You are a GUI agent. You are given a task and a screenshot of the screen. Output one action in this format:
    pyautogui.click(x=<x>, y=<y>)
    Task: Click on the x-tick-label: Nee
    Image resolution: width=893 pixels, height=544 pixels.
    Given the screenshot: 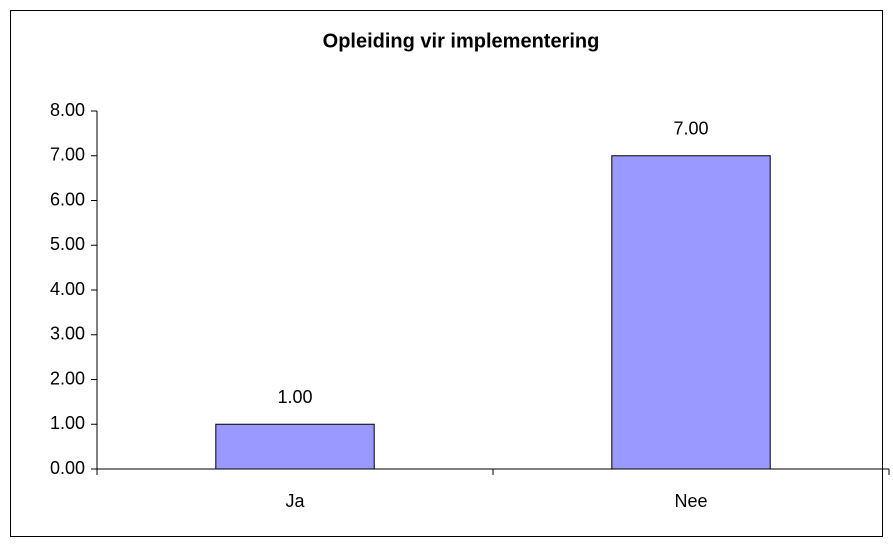 What is the action you would take?
    pyautogui.click(x=690, y=501)
    